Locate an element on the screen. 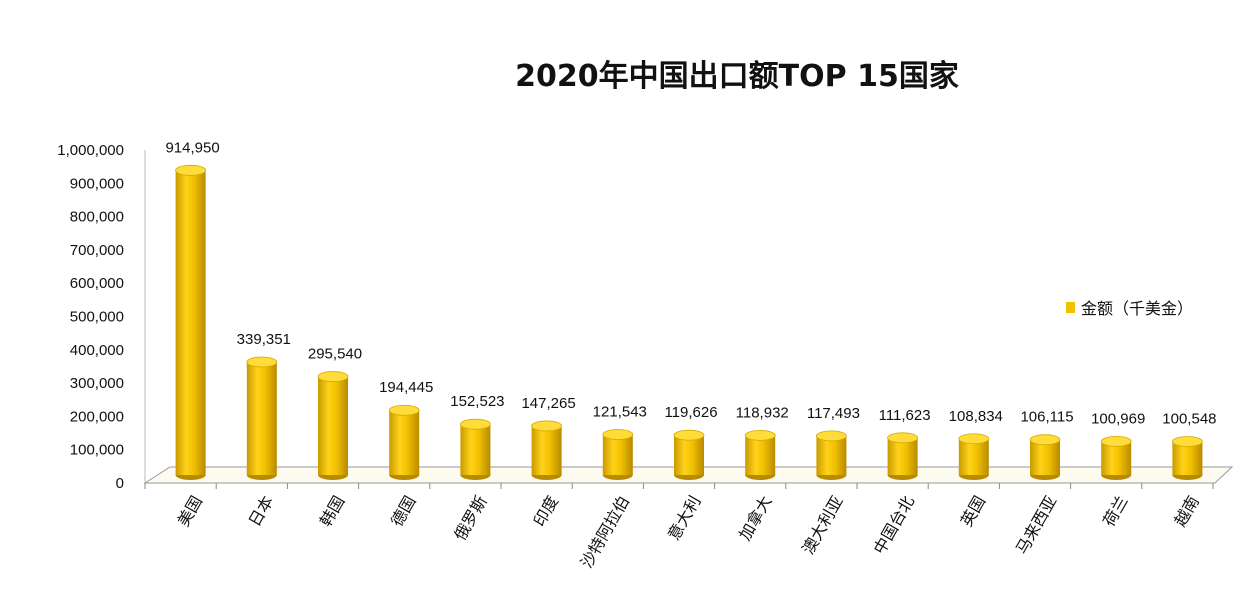 The image size is (1256, 596). y-tick-label: 800,000 is located at coordinates (97, 217).